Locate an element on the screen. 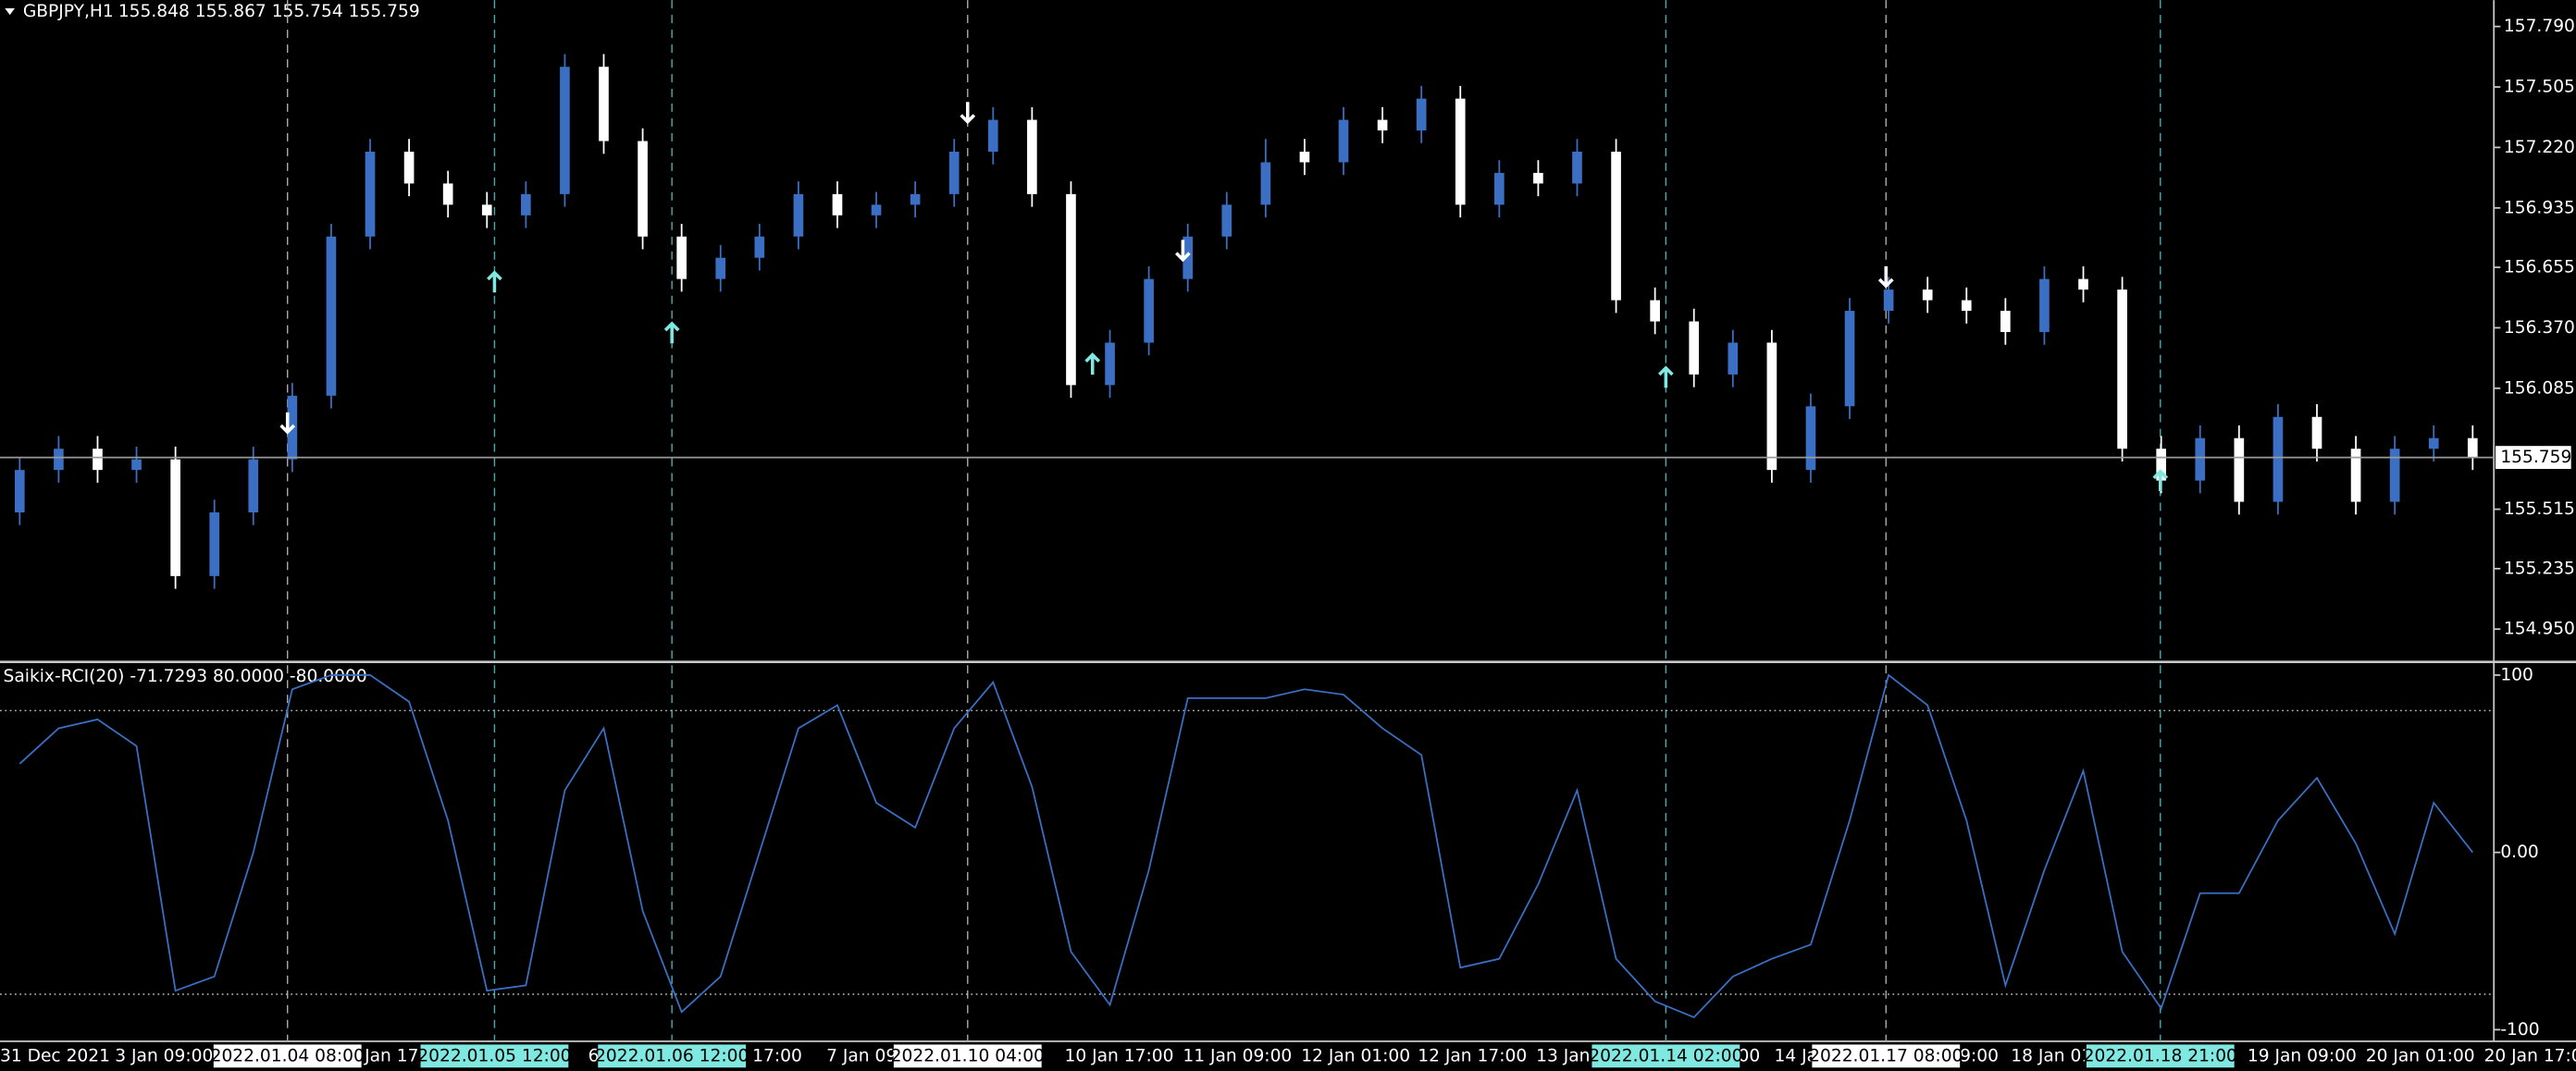  signal-time-tag: 2022.01.17 08:00 is located at coordinates (1886, 1056).